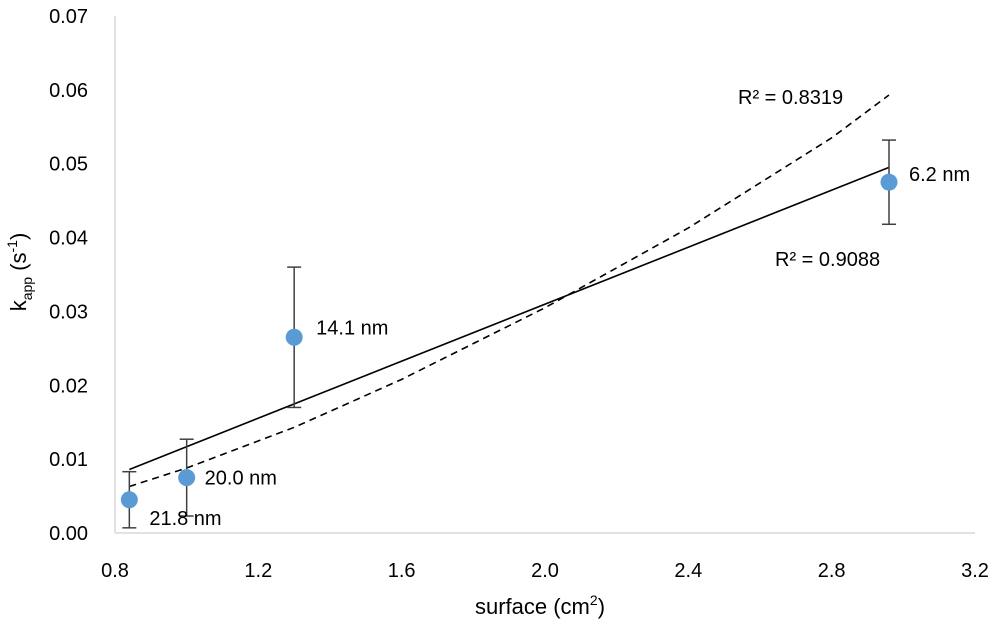 The width and height of the screenshot is (1000, 627). I want to click on y-axis-title: kapp (s-1), so click(19, 272).